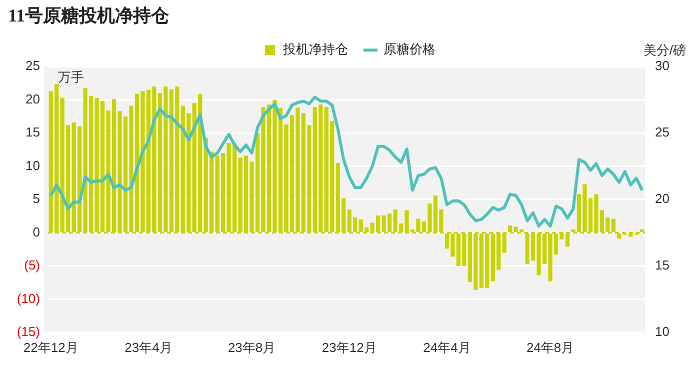 This screenshot has width=691, height=370. Describe the element at coordinates (349, 347) in the screenshot. I see `x-tick-label: 23年12月` at that location.